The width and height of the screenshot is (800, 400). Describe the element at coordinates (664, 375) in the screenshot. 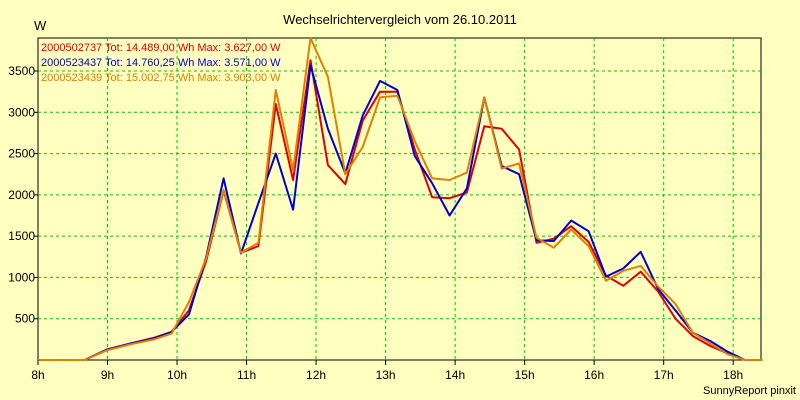

I see `x-tick-label: 17h` at that location.